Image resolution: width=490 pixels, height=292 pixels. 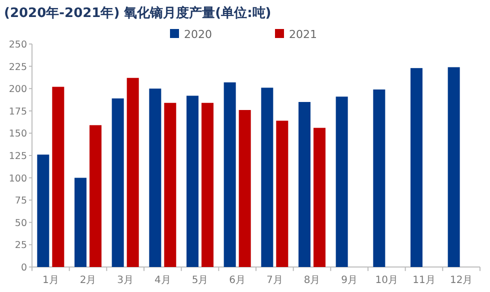 I want to click on y-tick-label: 50, so click(x=20, y=223).